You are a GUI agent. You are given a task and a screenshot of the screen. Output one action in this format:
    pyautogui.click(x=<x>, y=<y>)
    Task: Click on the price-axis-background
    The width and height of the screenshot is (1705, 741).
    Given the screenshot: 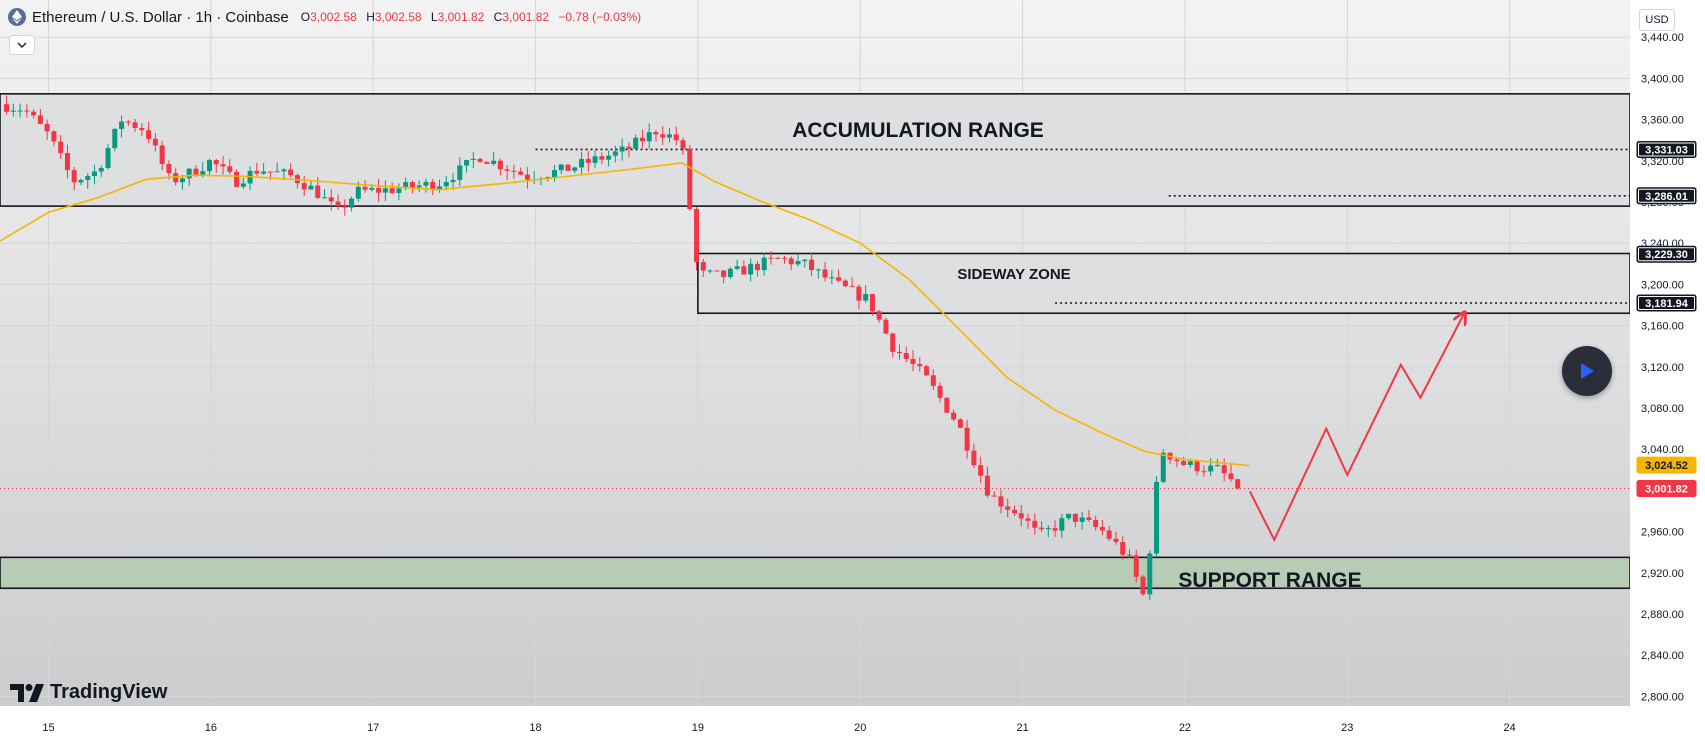 What is the action you would take?
    pyautogui.click(x=1667, y=370)
    